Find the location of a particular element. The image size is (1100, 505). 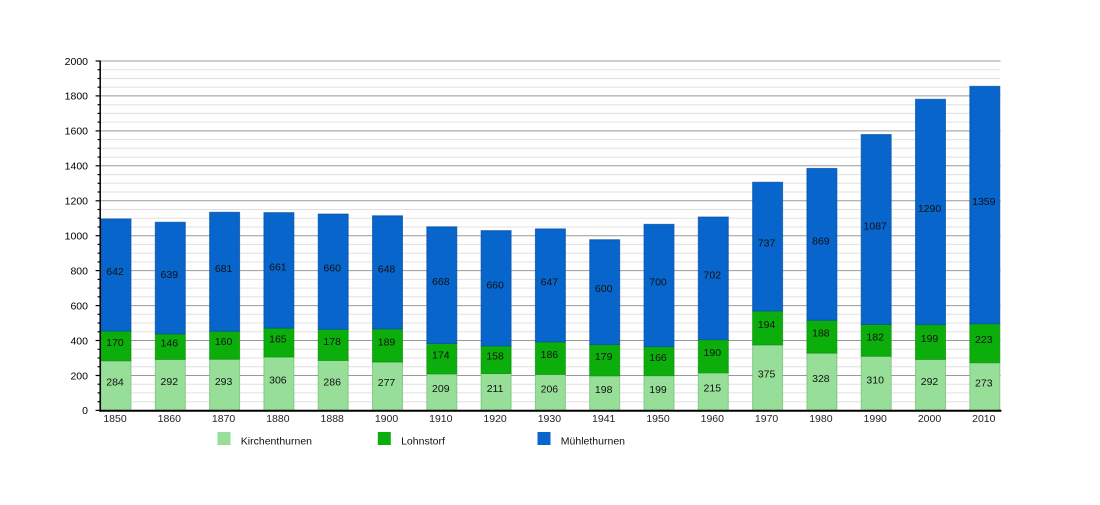

svg-text: 286 is located at coordinates (332, 382).